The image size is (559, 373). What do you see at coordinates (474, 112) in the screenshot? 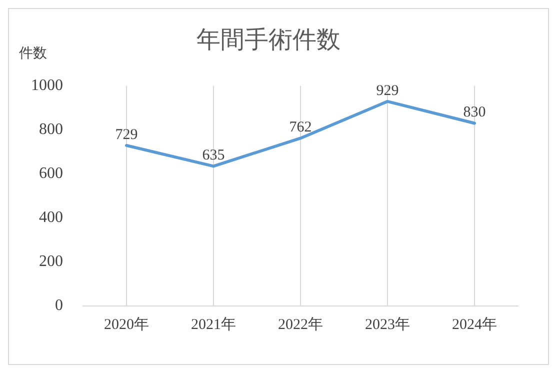
I see `data-label: 830` at bounding box center [474, 112].